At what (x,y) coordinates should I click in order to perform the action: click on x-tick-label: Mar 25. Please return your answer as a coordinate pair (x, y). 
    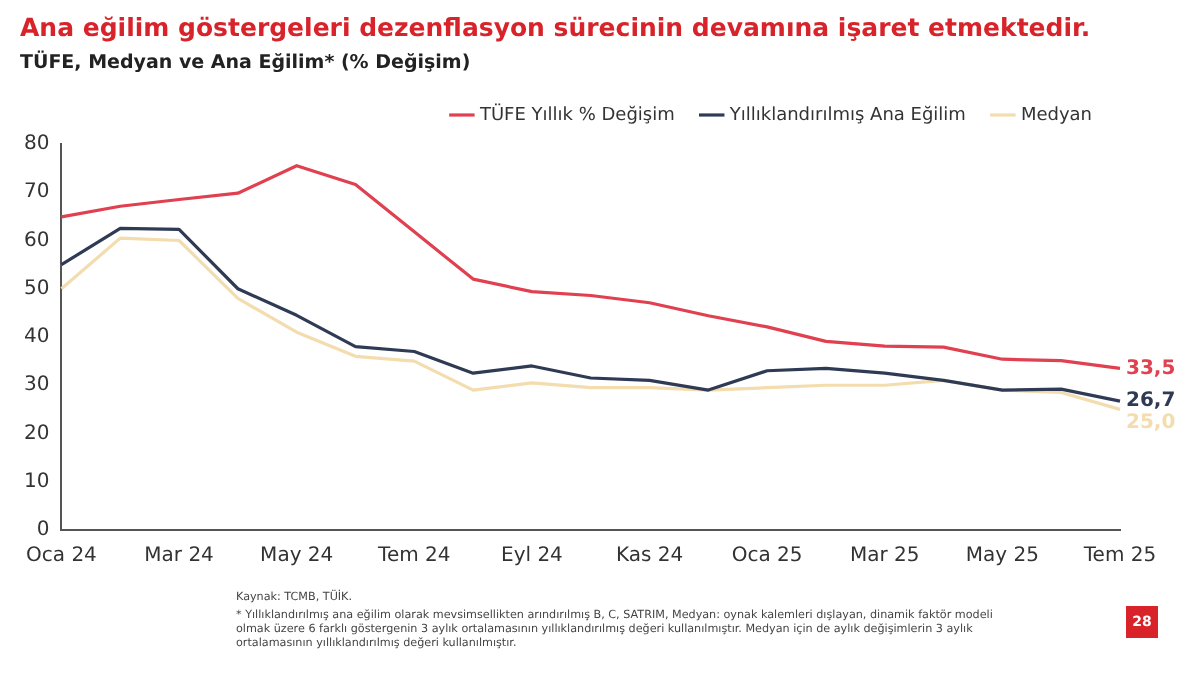
    Looking at the image, I should click on (884, 556).